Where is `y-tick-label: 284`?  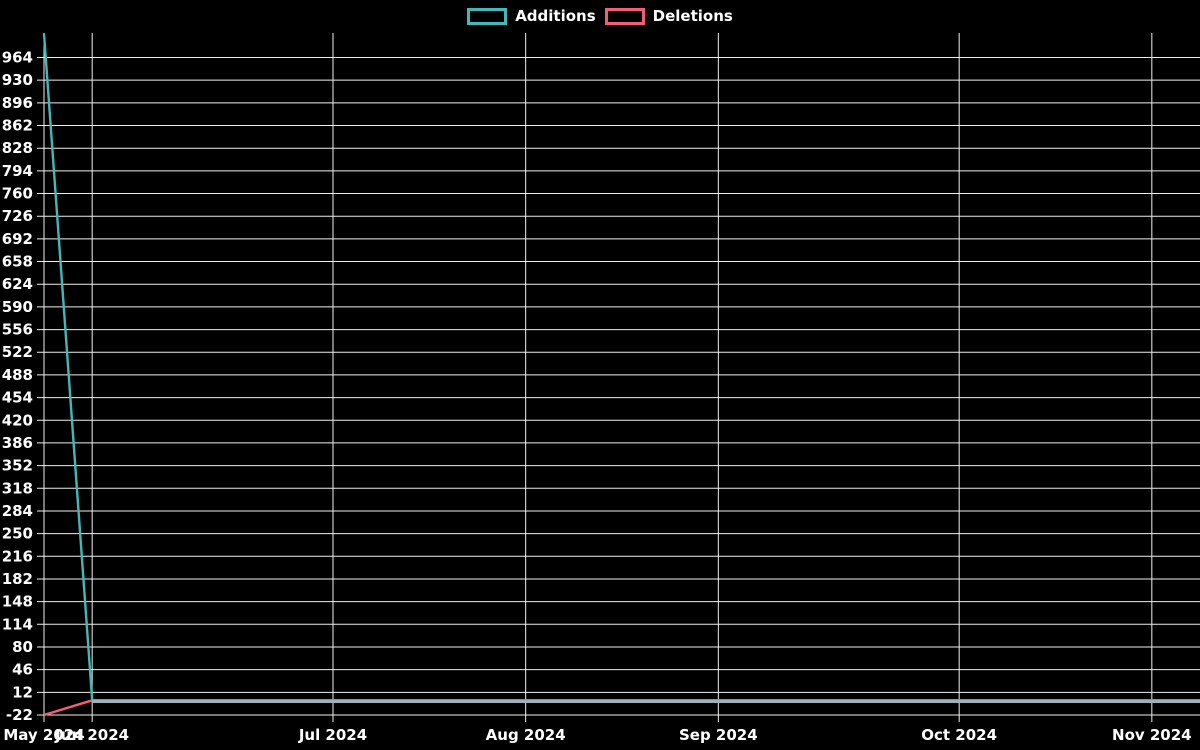 y-tick-label: 284 is located at coordinates (17, 511).